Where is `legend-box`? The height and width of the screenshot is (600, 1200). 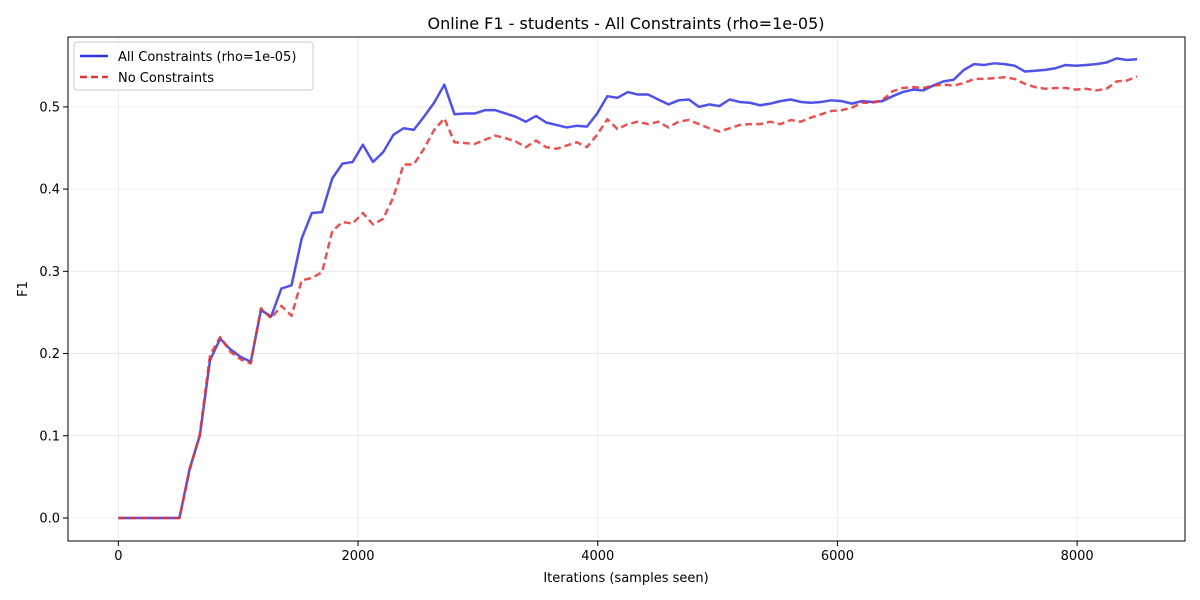 legend-box is located at coordinates (193, 66).